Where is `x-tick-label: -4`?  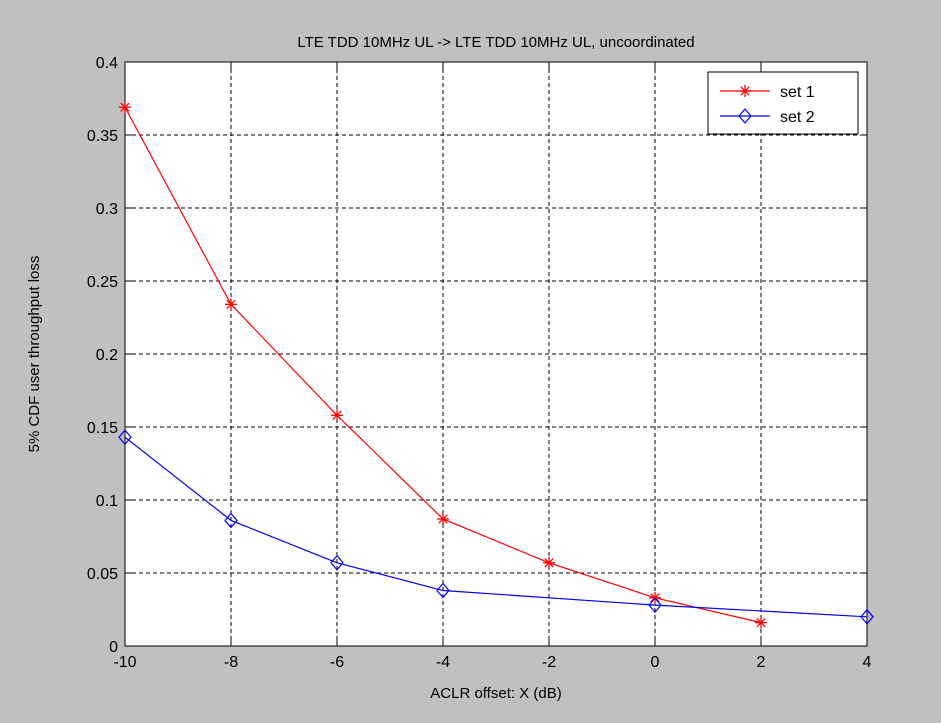 x-tick-label: -4 is located at coordinates (443, 662).